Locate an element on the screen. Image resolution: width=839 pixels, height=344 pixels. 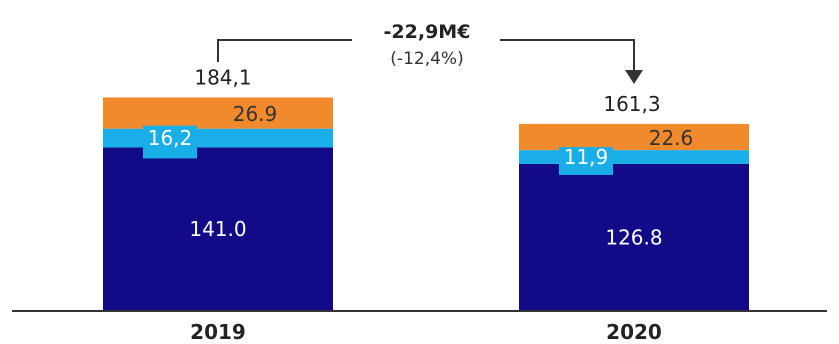
bar-segment-2019-s1 is located at coordinates (218, 138).